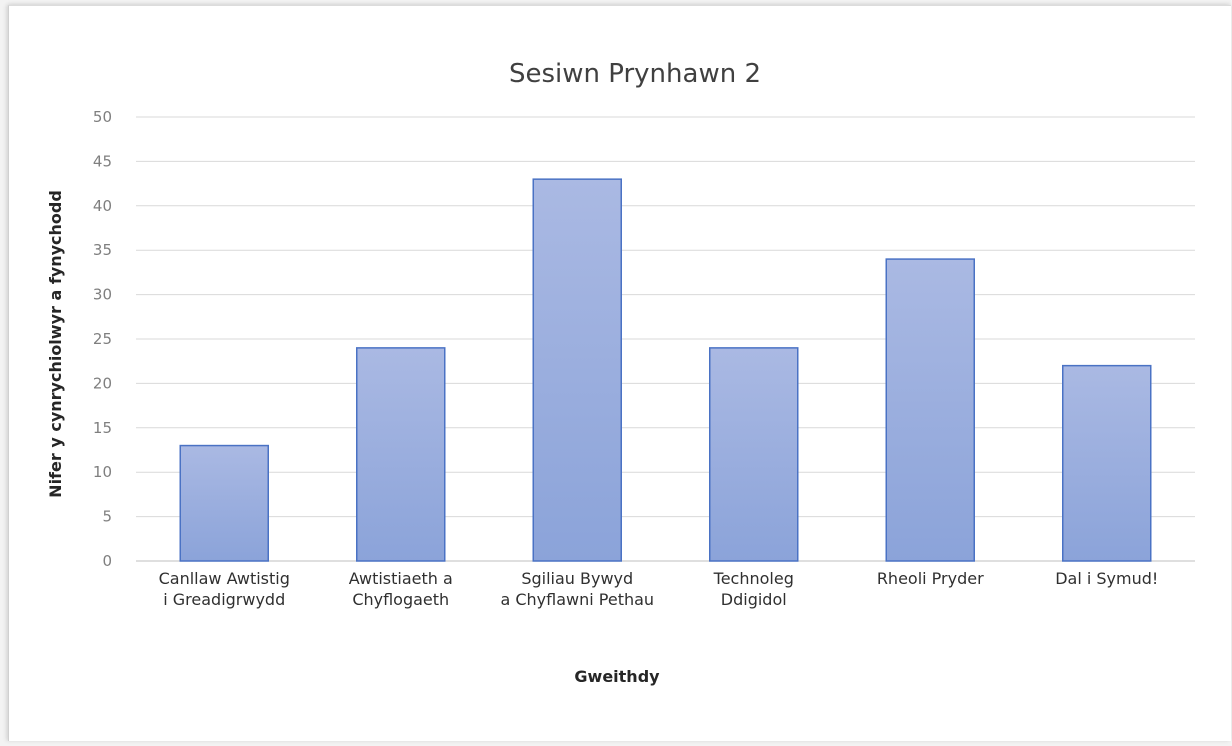 The width and height of the screenshot is (1232, 746). I want to click on x-category-label: Rheoli Pryder, so click(930, 578).